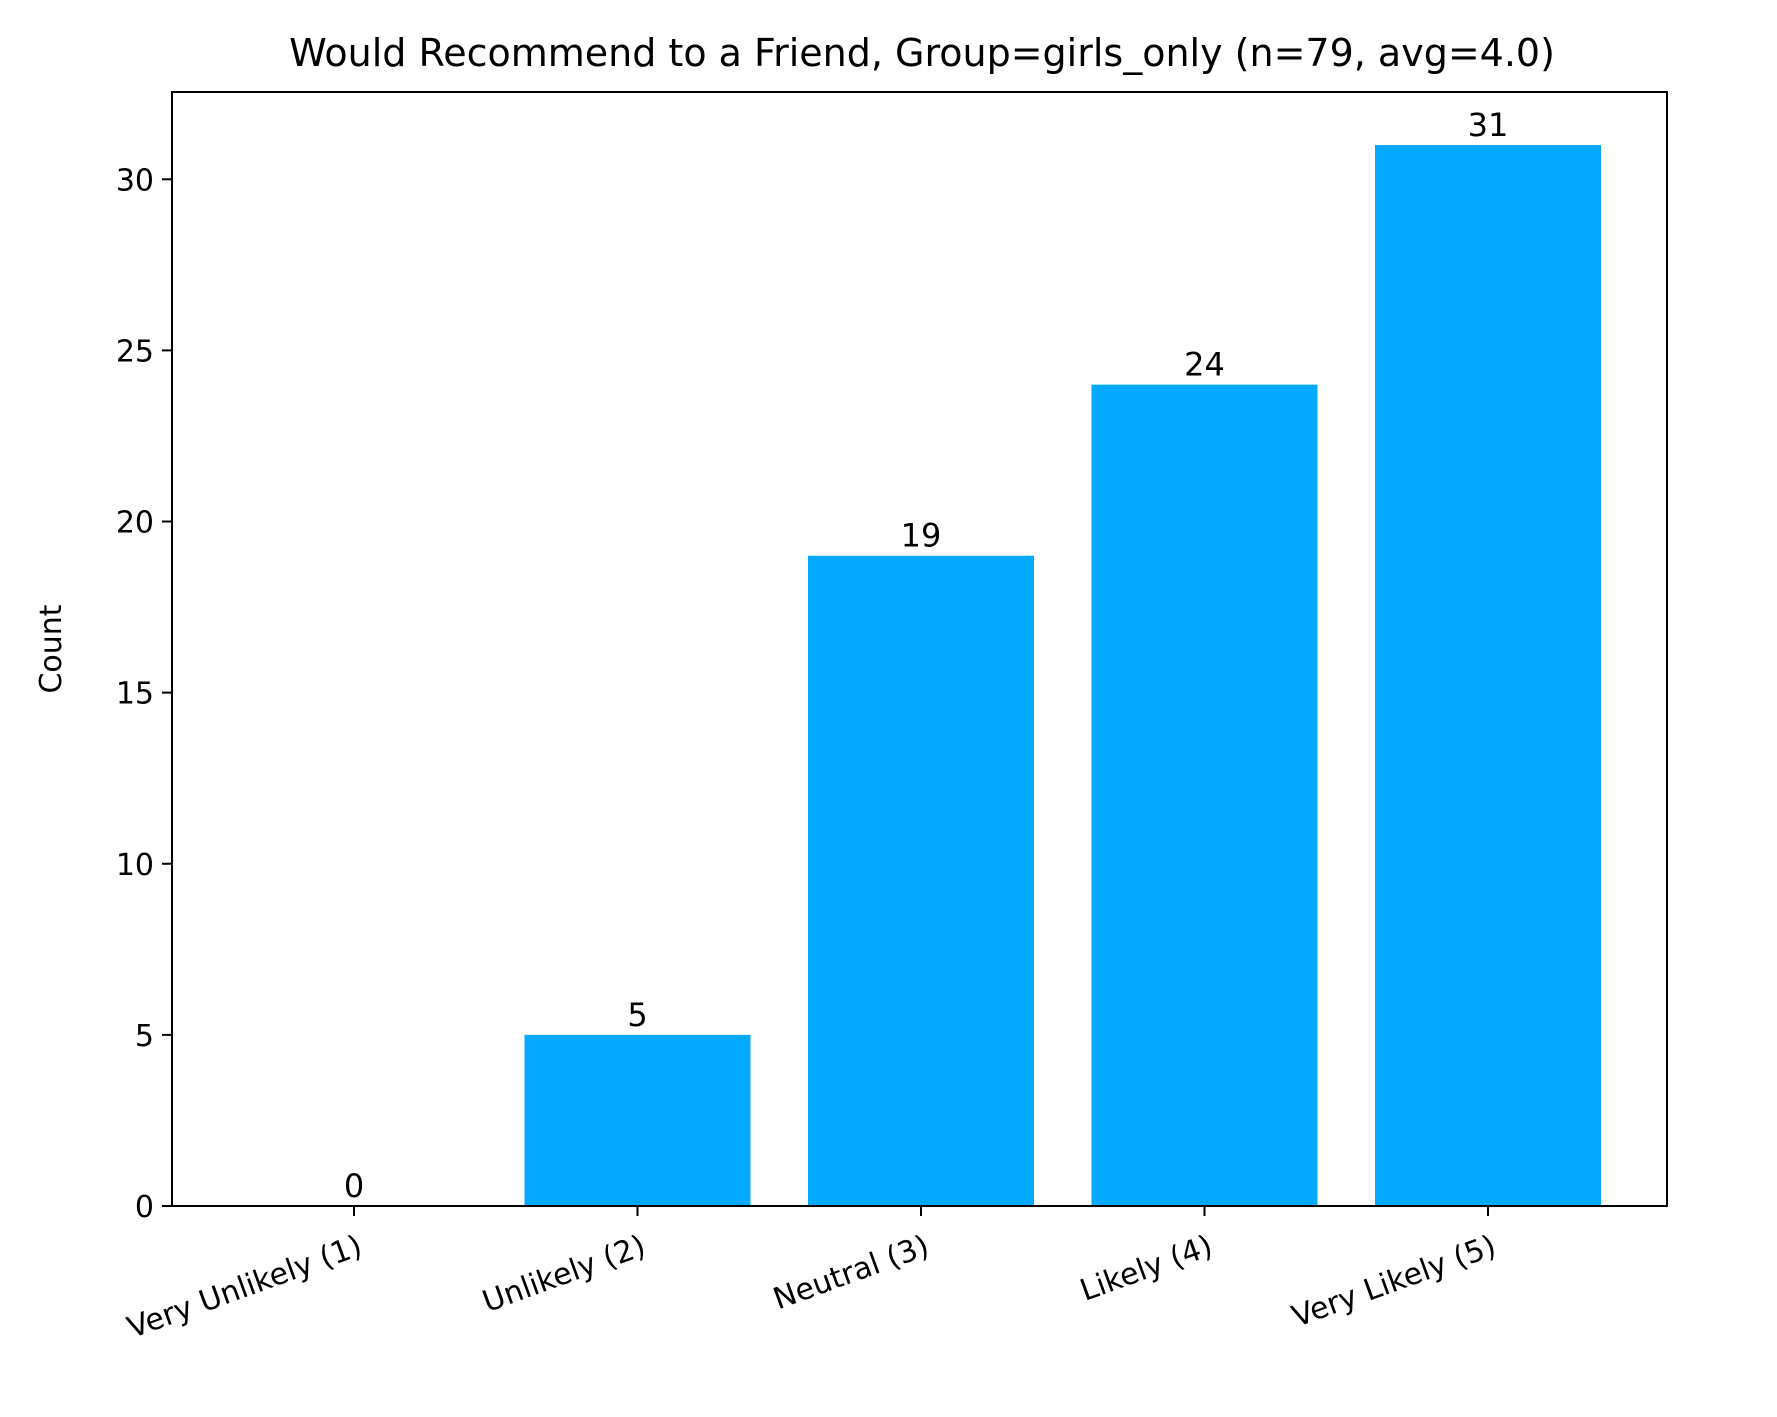 Image resolution: width=1777 pixels, height=1417 pixels. I want to click on bar-value-label-3: 19, so click(921, 536).